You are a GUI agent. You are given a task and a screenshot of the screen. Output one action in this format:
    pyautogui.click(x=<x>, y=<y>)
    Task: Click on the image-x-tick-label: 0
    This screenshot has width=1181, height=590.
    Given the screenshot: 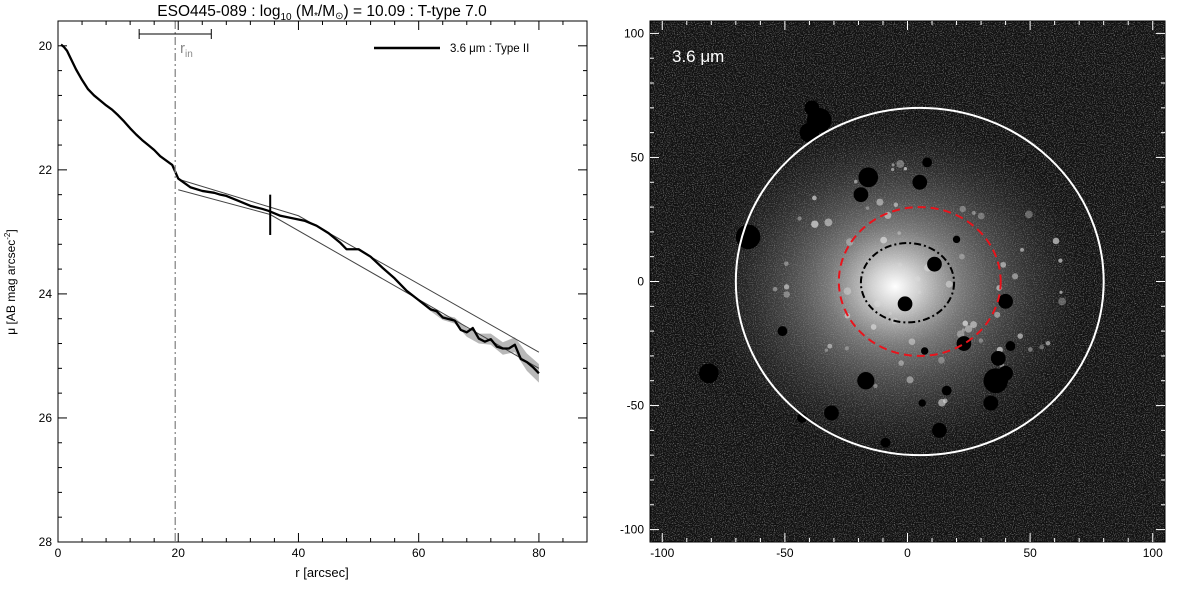 What is the action you would take?
    pyautogui.click(x=907, y=553)
    